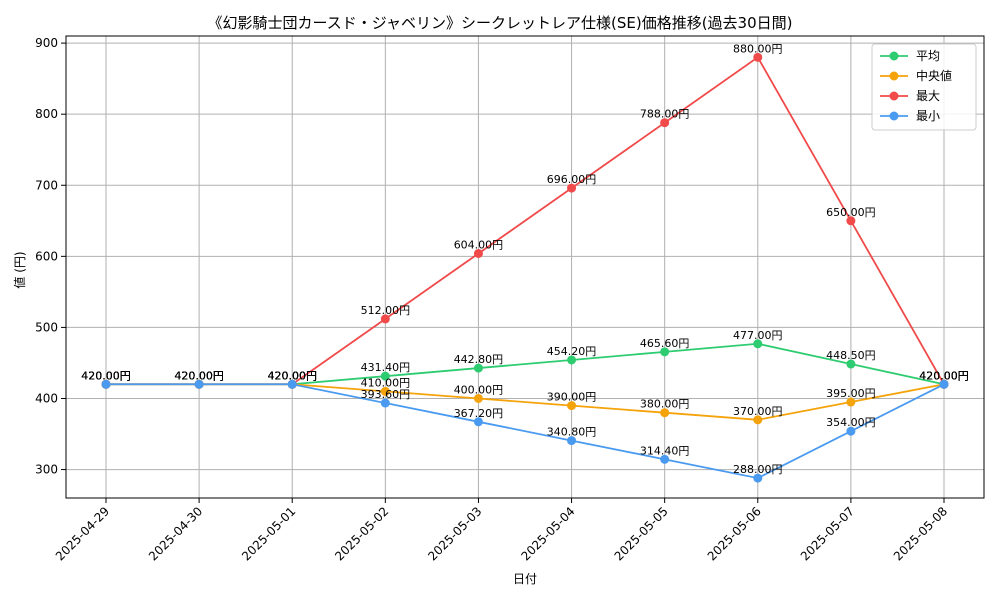  What do you see at coordinates (734, 533) in the screenshot?
I see `x-tick-label: 2025-05-06` at bounding box center [734, 533].